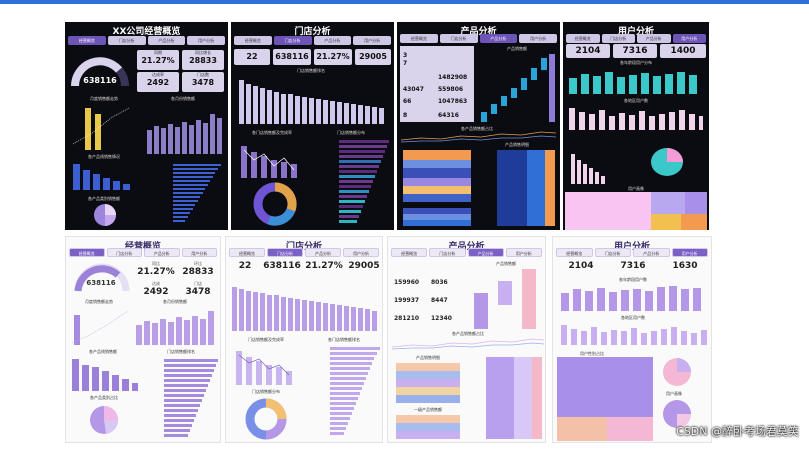 The height and width of the screenshot is (449, 809). What do you see at coordinates (198, 269) in the screenshot?
I see `kpi-2: 环比 28833` at bounding box center [198, 269].